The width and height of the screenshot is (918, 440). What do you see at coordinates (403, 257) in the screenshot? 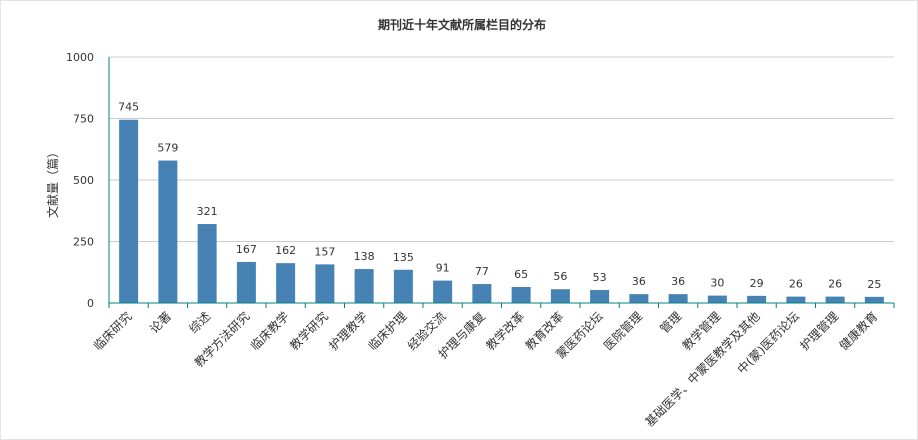
I see `data-label: 135` at bounding box center [403, 257].